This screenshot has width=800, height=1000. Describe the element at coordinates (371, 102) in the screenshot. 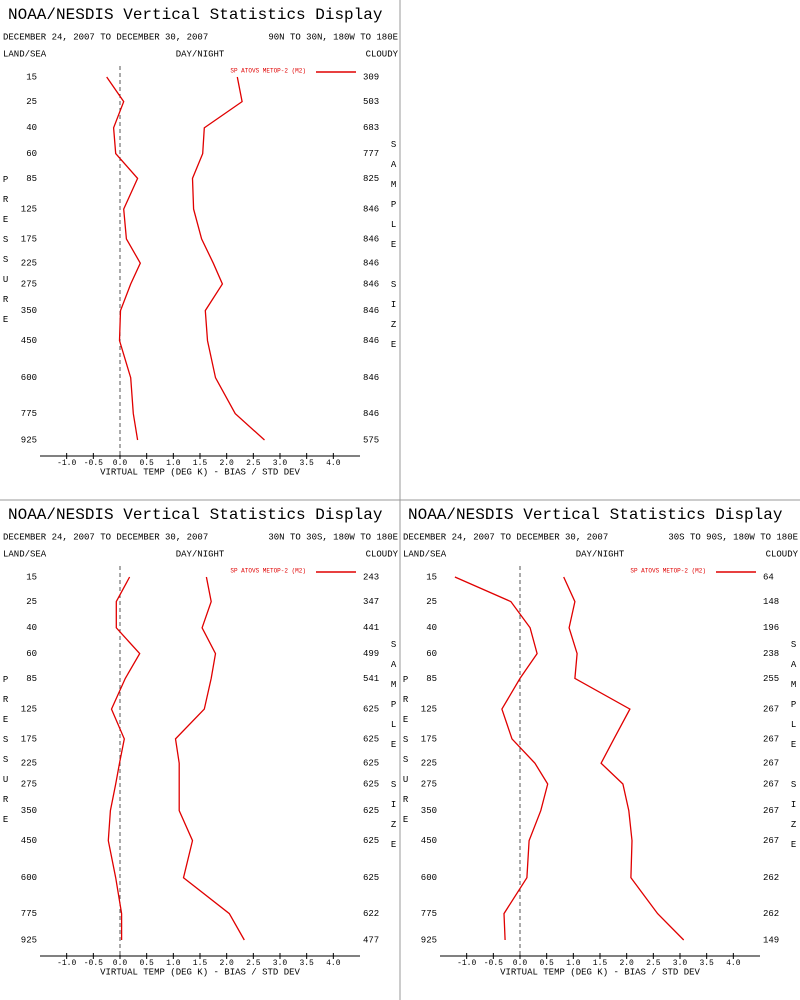

I see `sample-size: 503` at that location.